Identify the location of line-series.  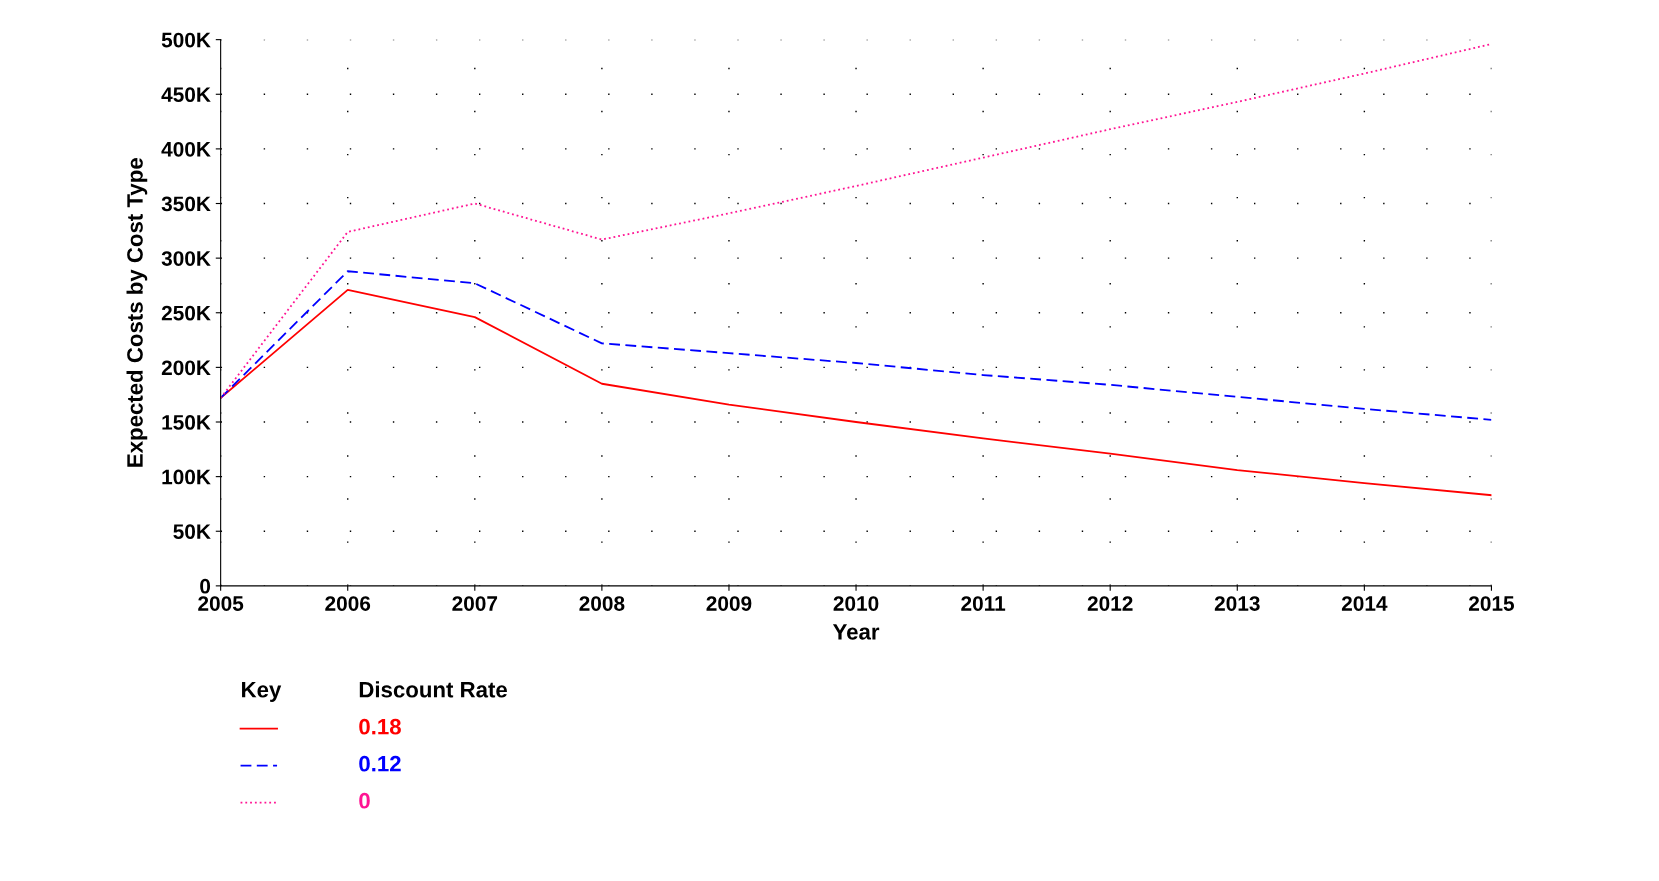
(856, 345).